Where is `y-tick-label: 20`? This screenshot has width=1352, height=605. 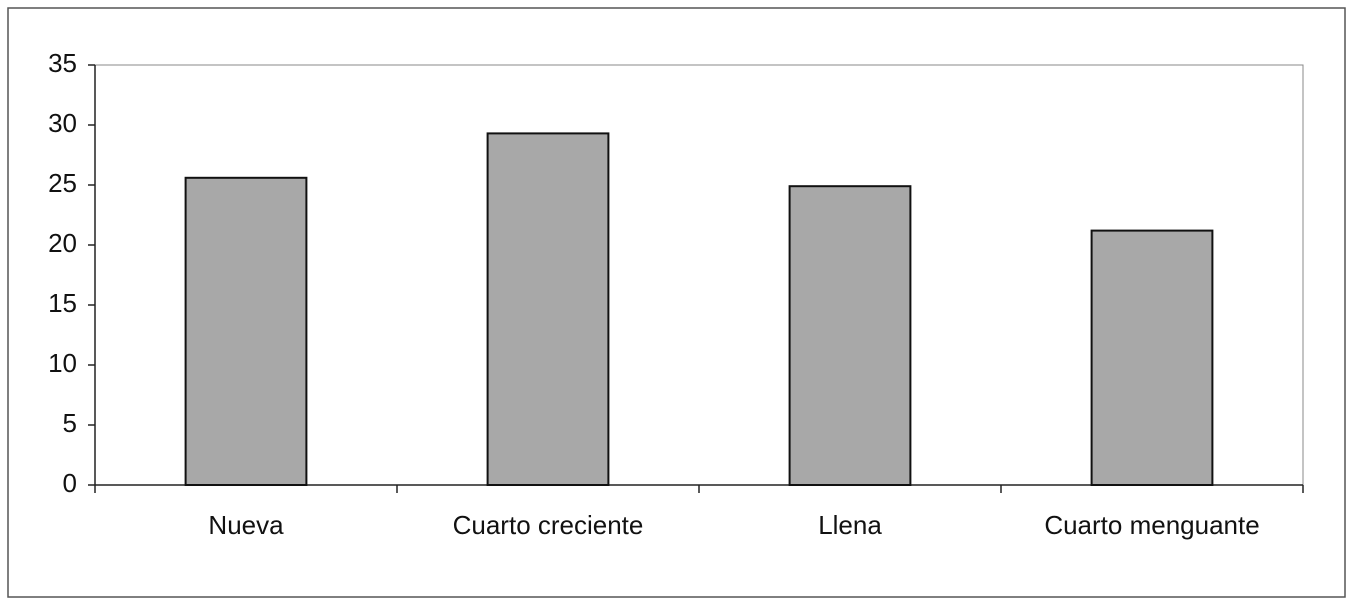 y-tick-label: 20 is located at coordinates (62, 243).